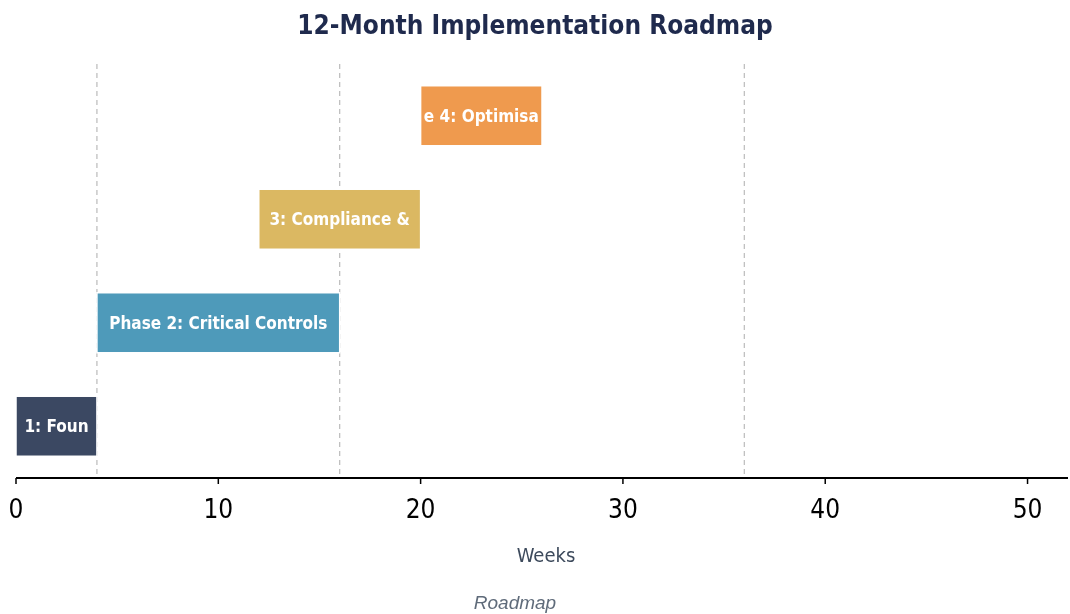  I want to click on x-tick-label: 40, so click(825, 509).